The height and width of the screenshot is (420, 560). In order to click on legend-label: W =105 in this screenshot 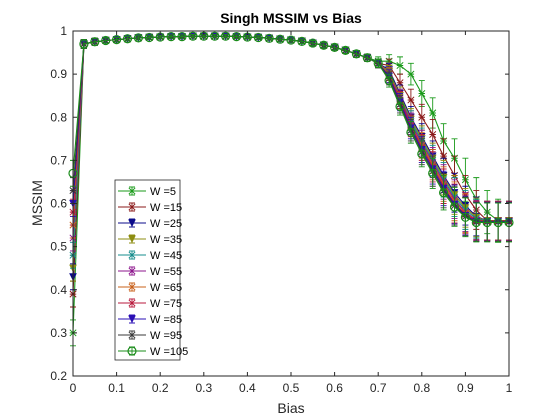, I will do `click(169, 352)`.